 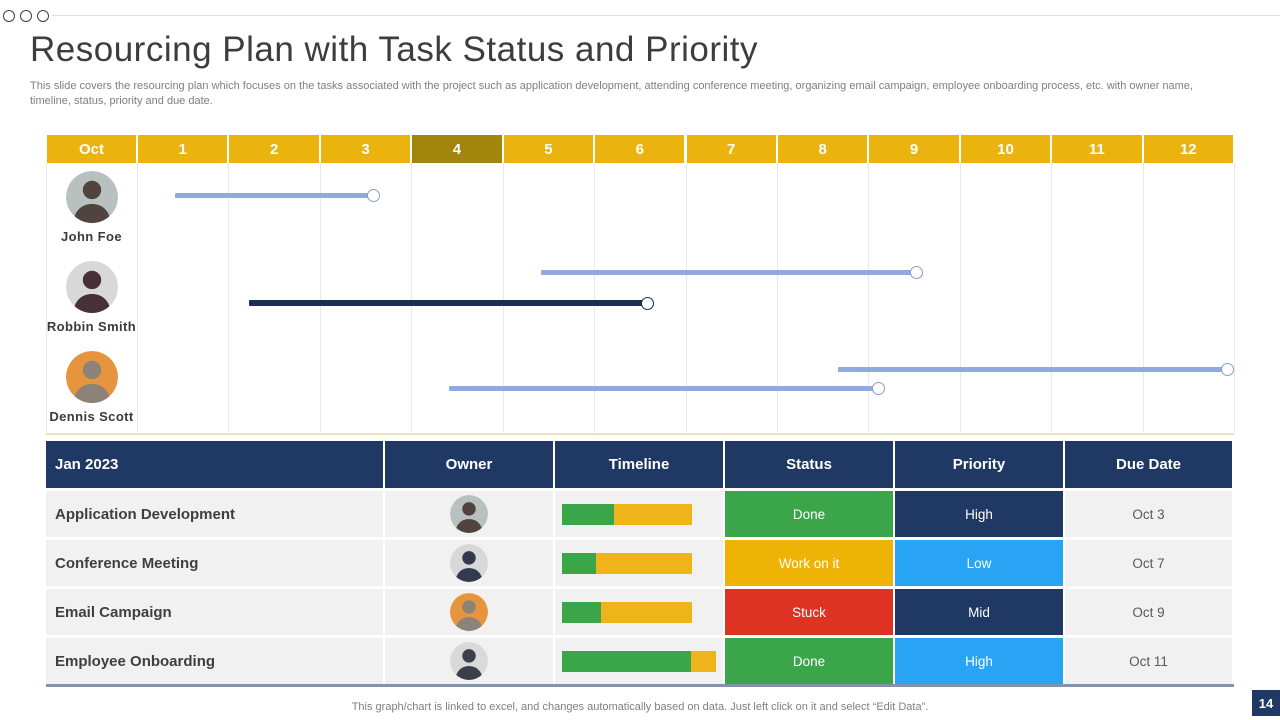 I want to click on status-cell: Stuck, so click(x=809, y=612).